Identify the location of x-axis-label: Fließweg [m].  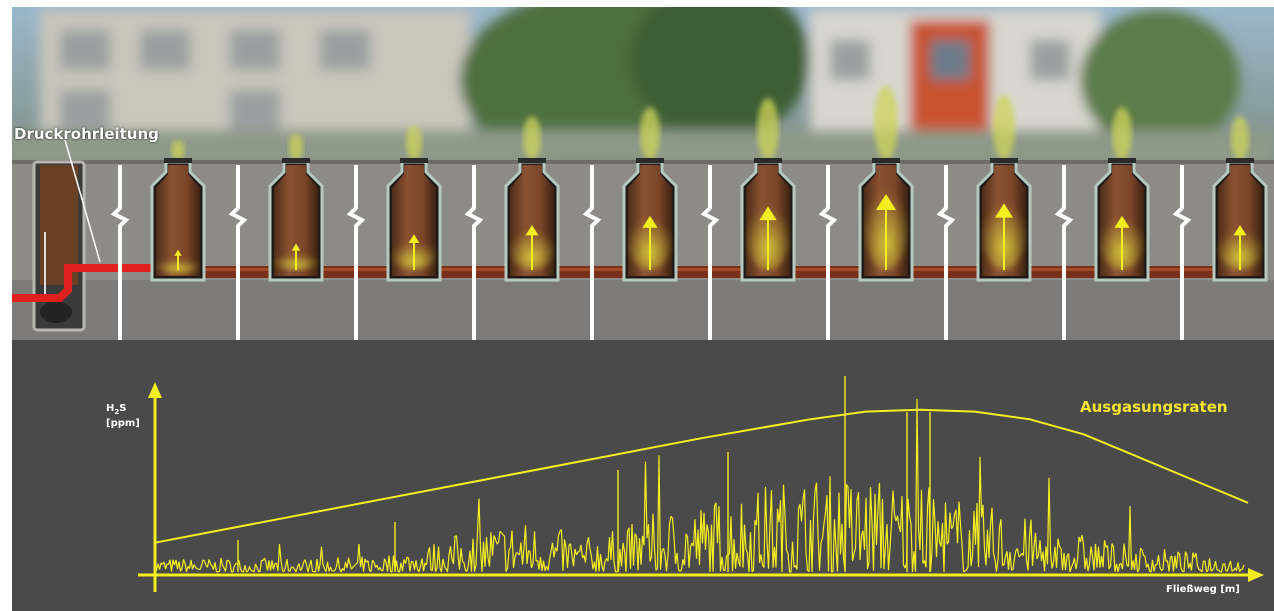
(1203, 589).